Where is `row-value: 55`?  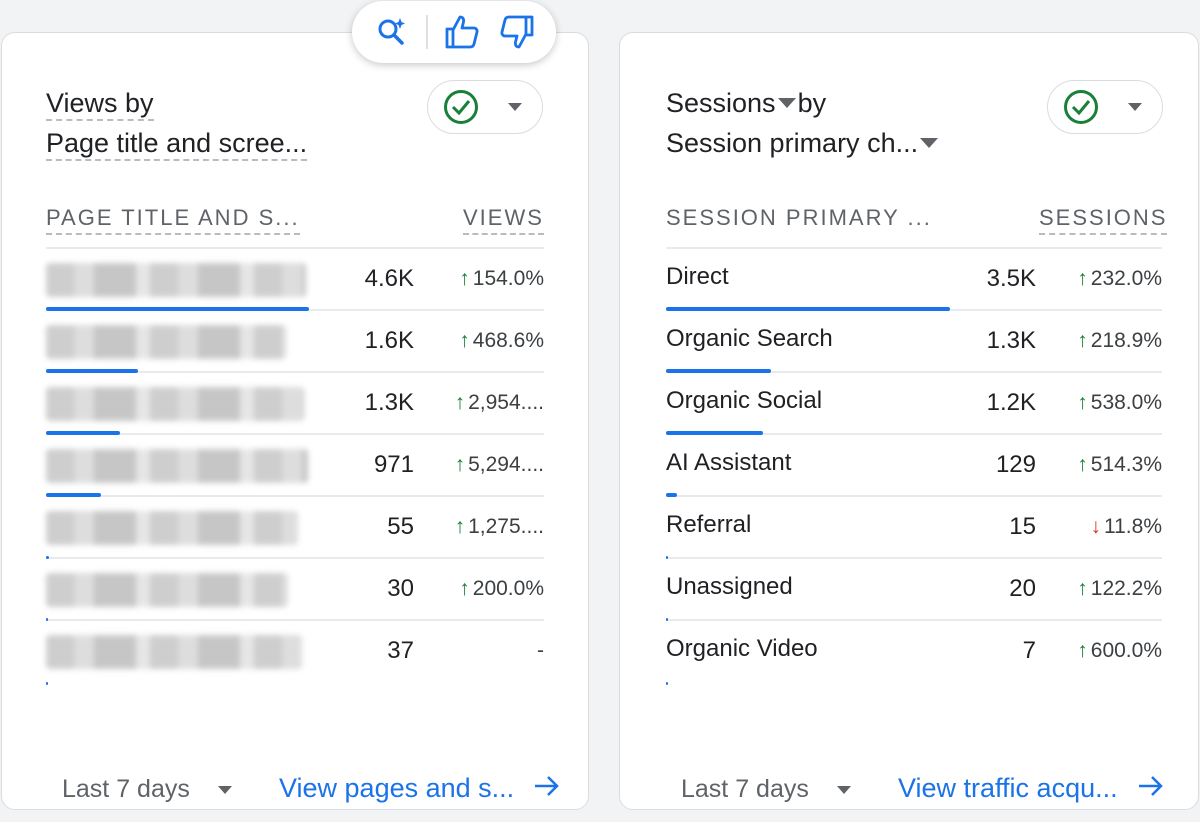 row-value: 55 is located at coordinates (400, 526).